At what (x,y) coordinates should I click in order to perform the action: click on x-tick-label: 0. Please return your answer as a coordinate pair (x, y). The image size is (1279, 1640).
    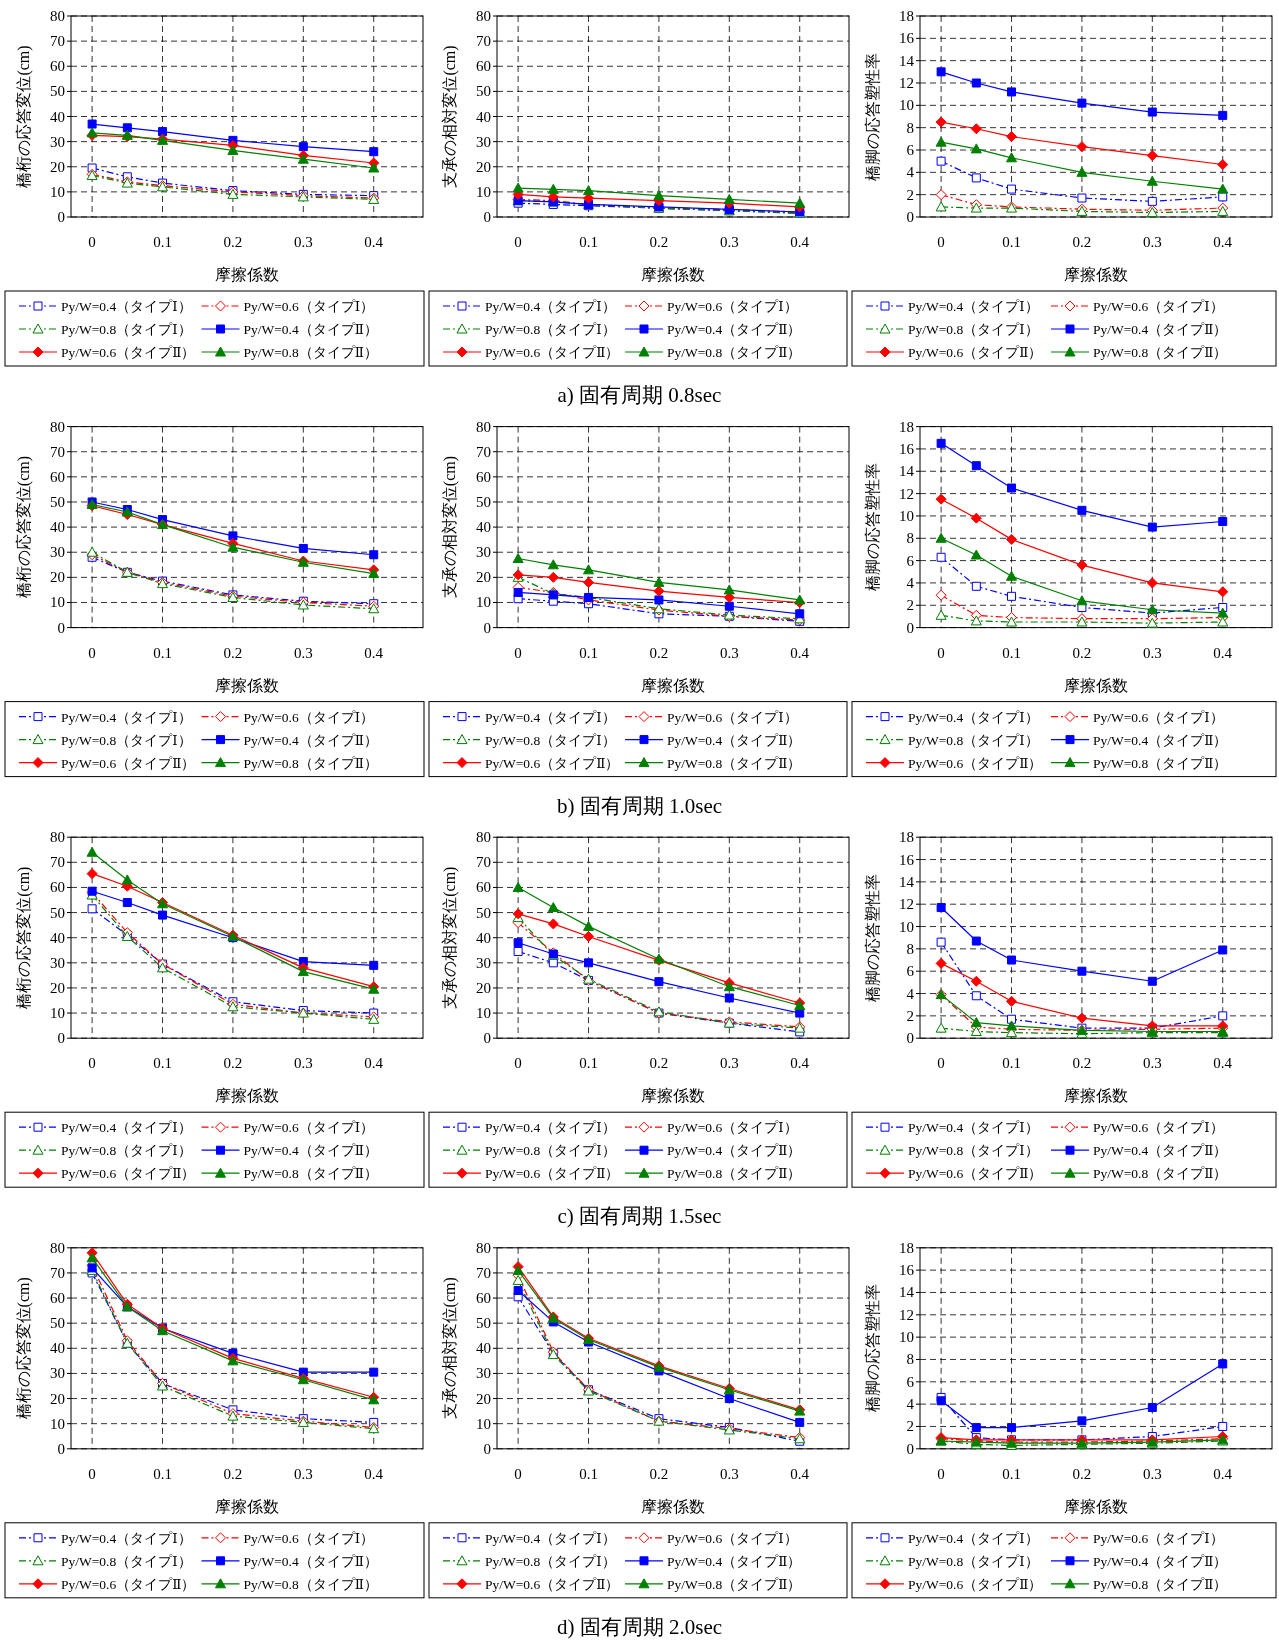
    Looking at the image, I should click on (92, 1473).